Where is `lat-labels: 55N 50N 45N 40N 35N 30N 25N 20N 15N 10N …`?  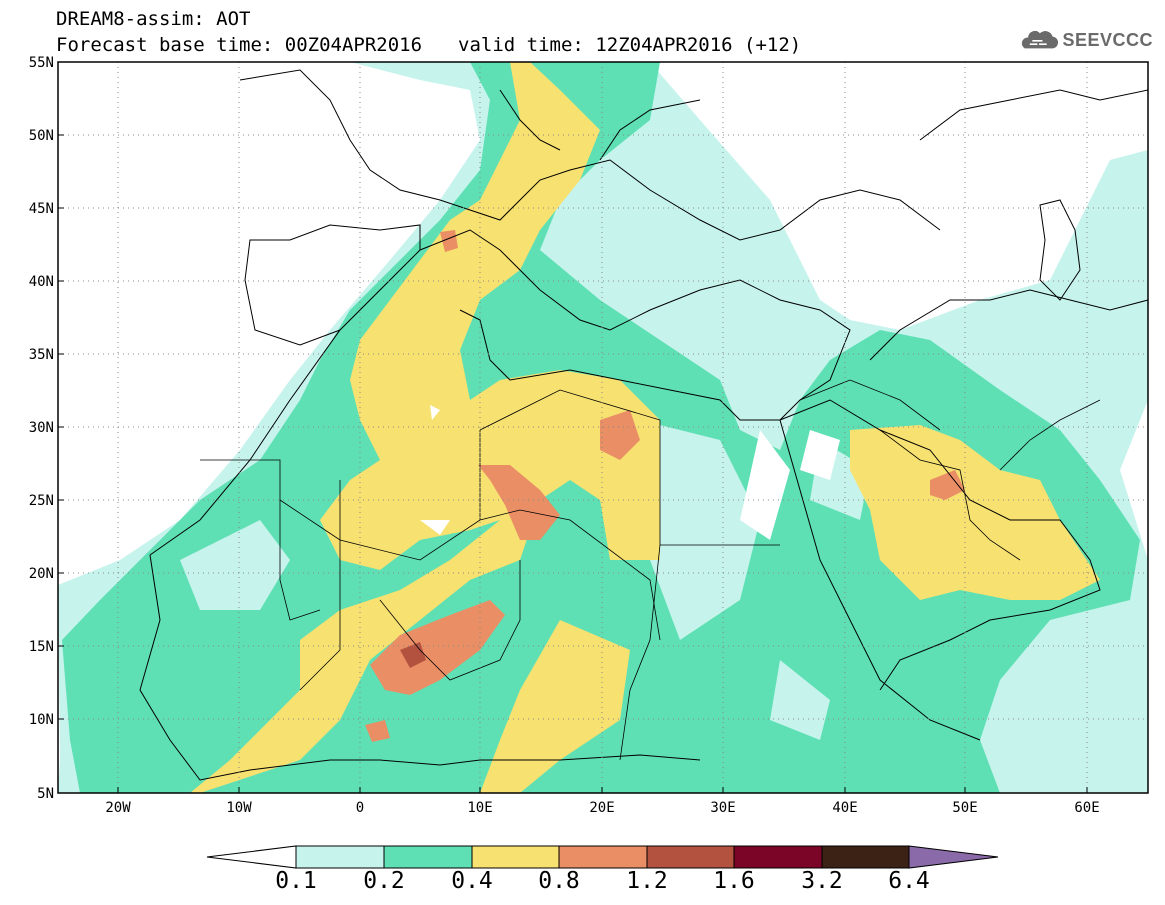 lat-labels: 55N 50N 45N 40N 35N 30N 25N 20N 15N 10N … is located at coordinates (41, 428).